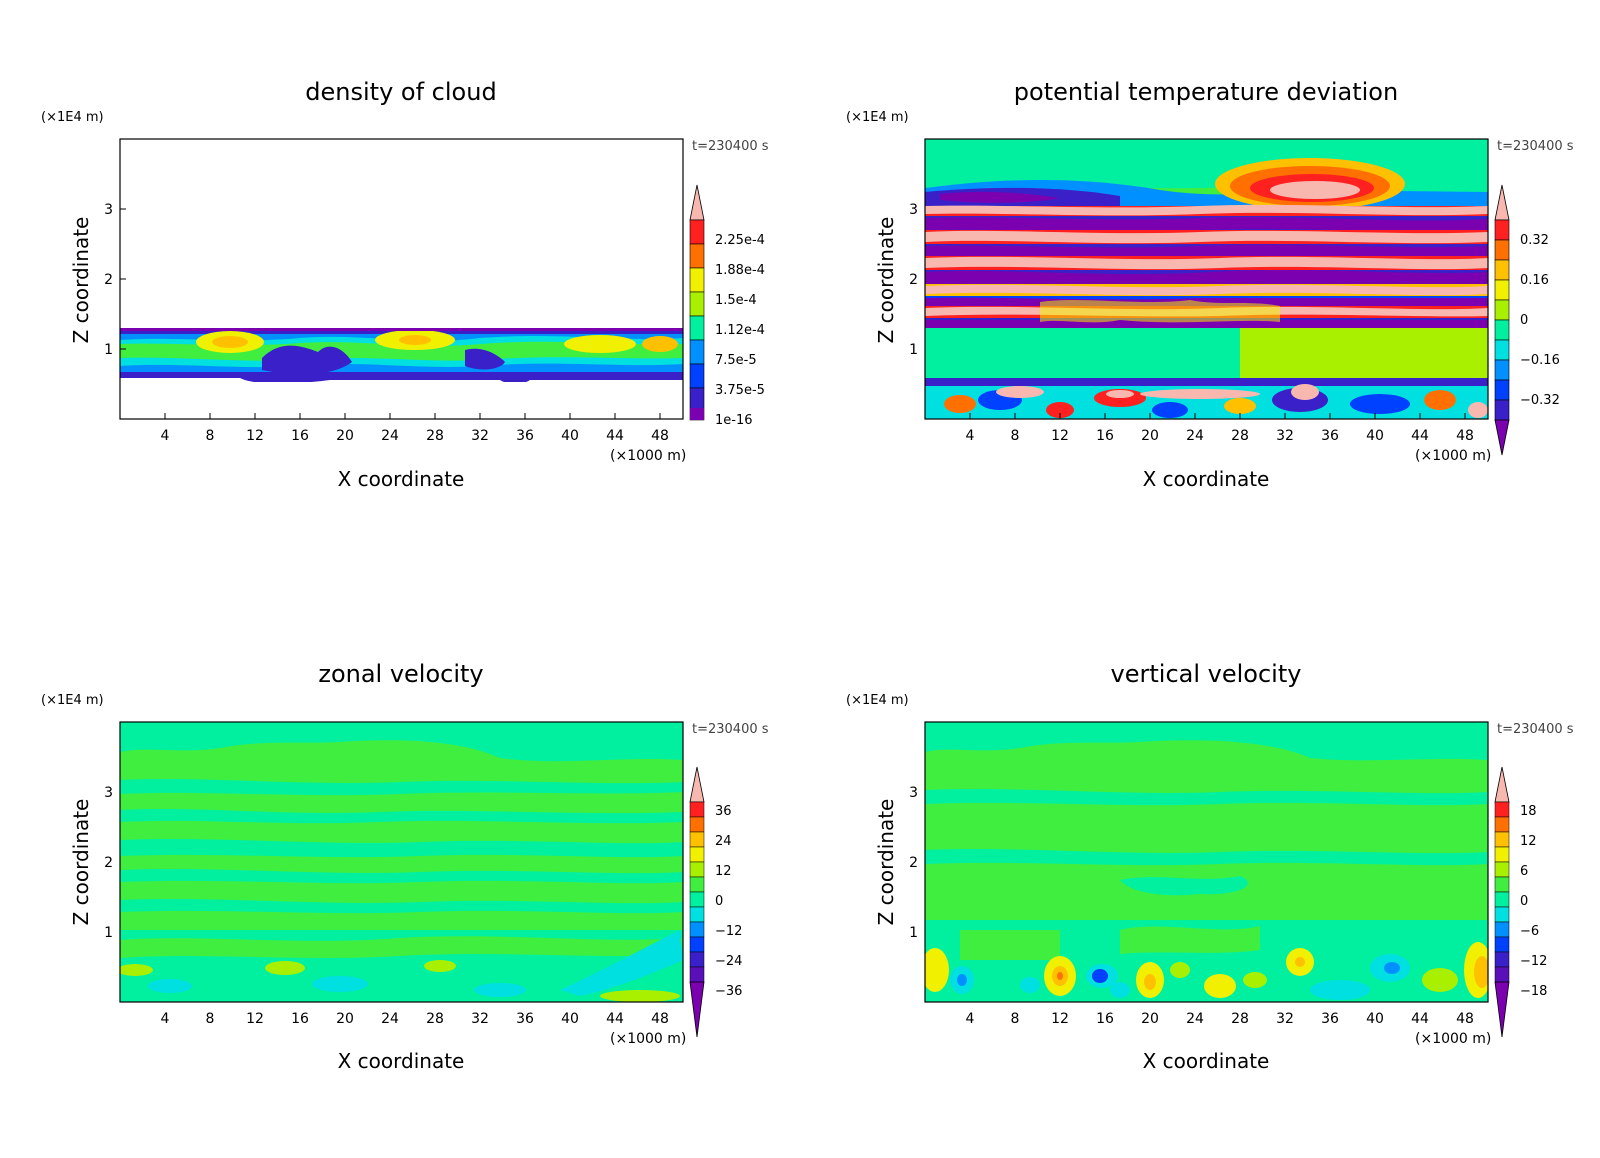  Describe the element at coordinates (307, 360) in the screenshot. I see `cloud-min-region` at that location.